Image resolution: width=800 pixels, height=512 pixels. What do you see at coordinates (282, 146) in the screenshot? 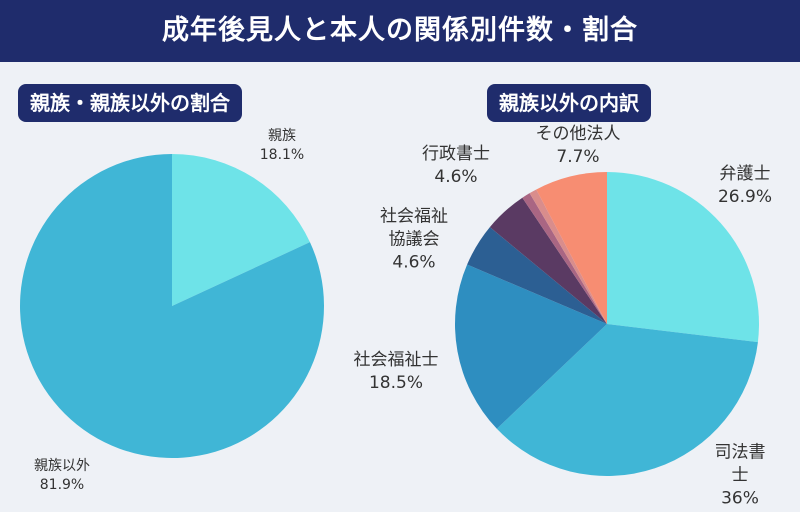
I see `slice-label: 親族 18.1%` at bounding box center [282, 146].